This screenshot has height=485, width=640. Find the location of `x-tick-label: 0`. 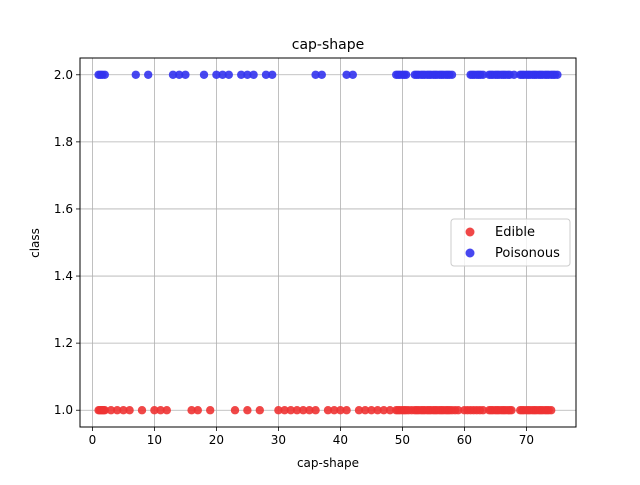

x-tick-label: 0 is located at coordinates (93, 440).